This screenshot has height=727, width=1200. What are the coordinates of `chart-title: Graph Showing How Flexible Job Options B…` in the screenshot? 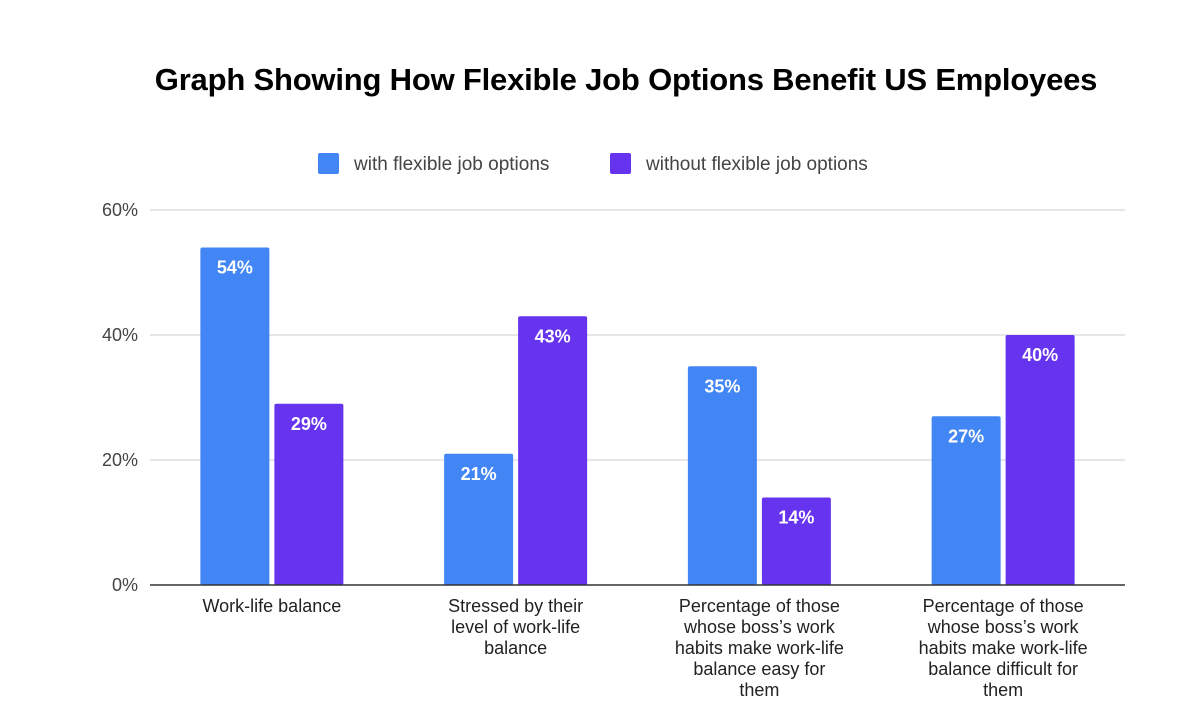 It's located at (626, 79).